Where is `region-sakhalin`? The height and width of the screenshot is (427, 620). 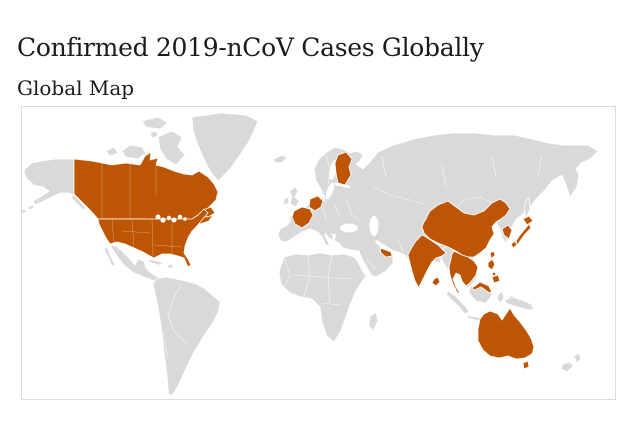
region-sakhalin is located at coordinates (527, 208).